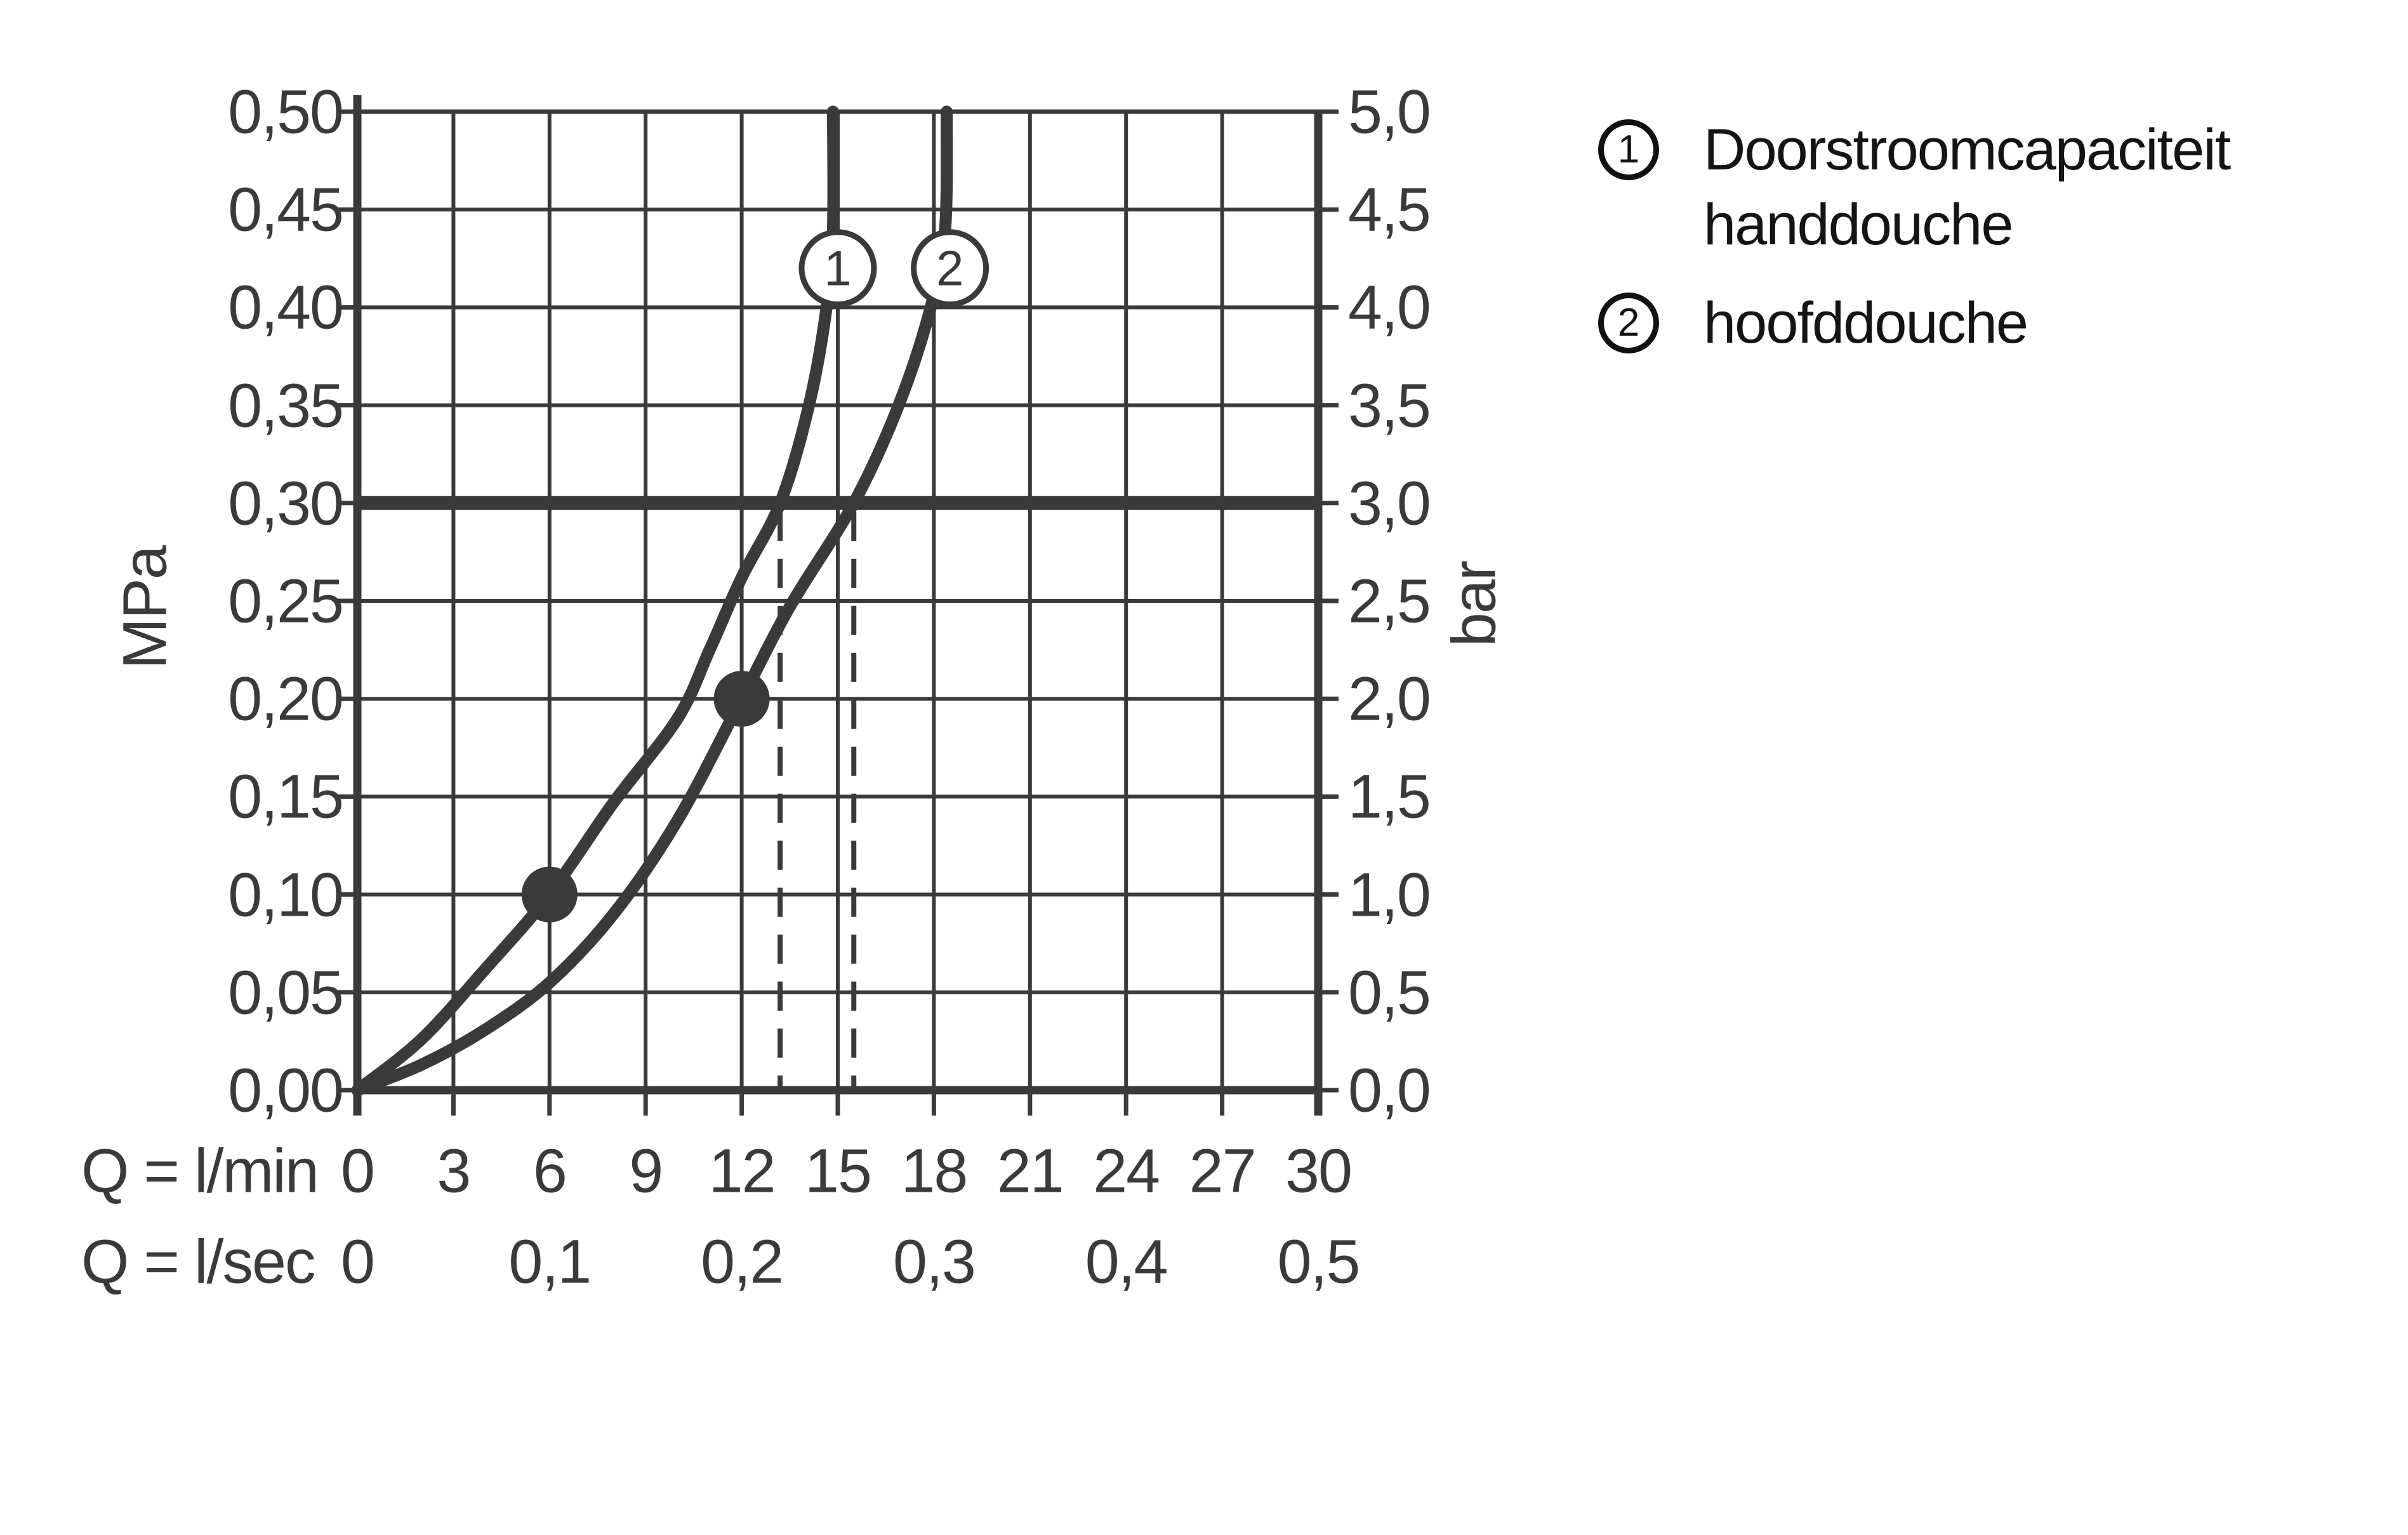 This screenshot has width=2408, height=1535. I want to click on y-right-tick-label: 0,5, so click(1389, 992).